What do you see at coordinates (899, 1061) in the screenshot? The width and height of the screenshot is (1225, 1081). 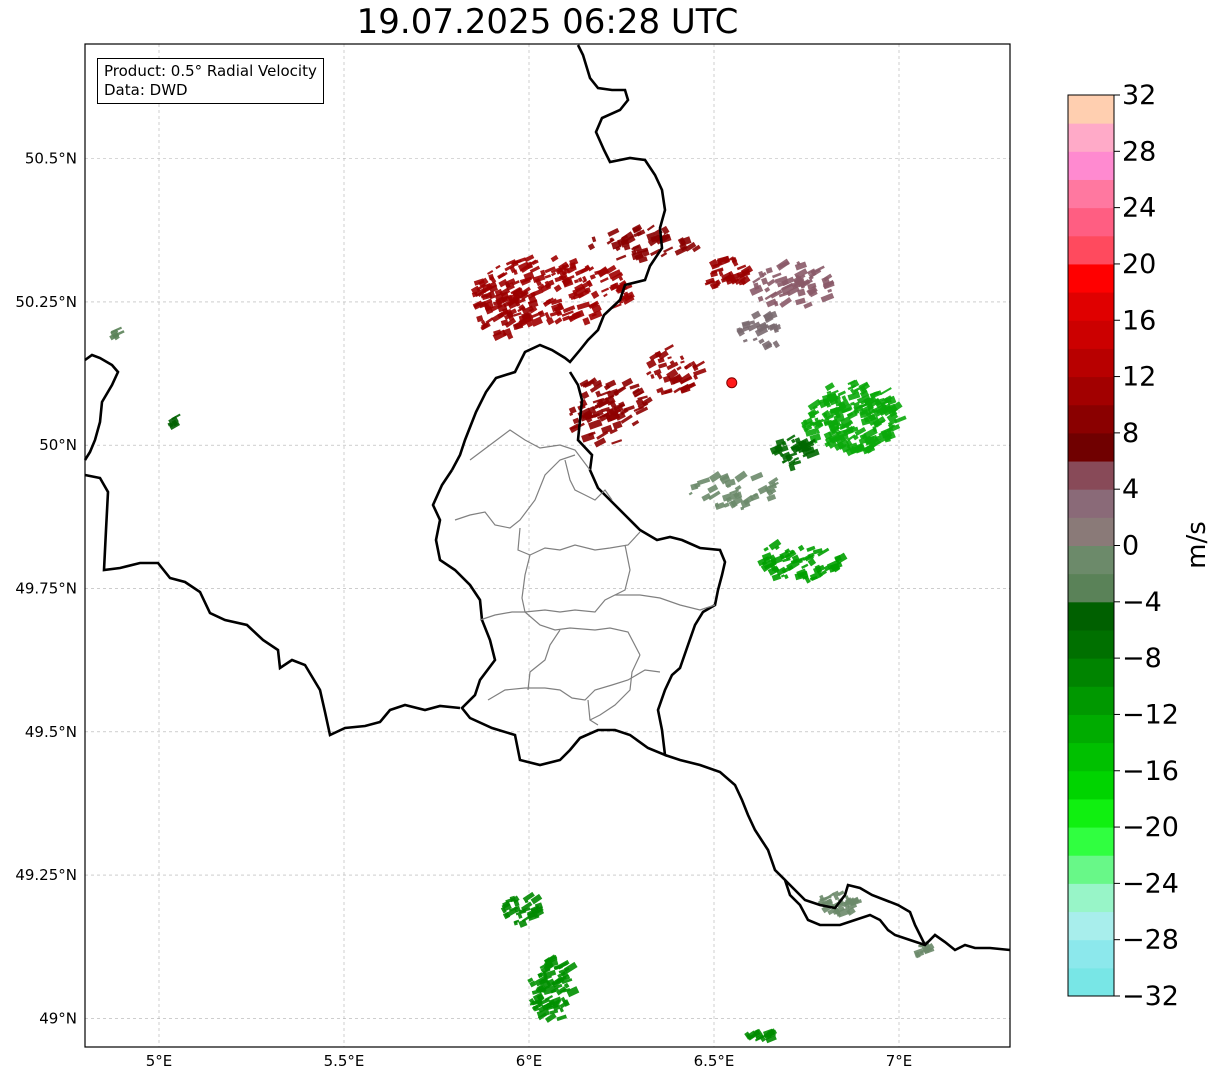 I see `lon-tick-label: 7°E` at bounding box center [899, 1061].